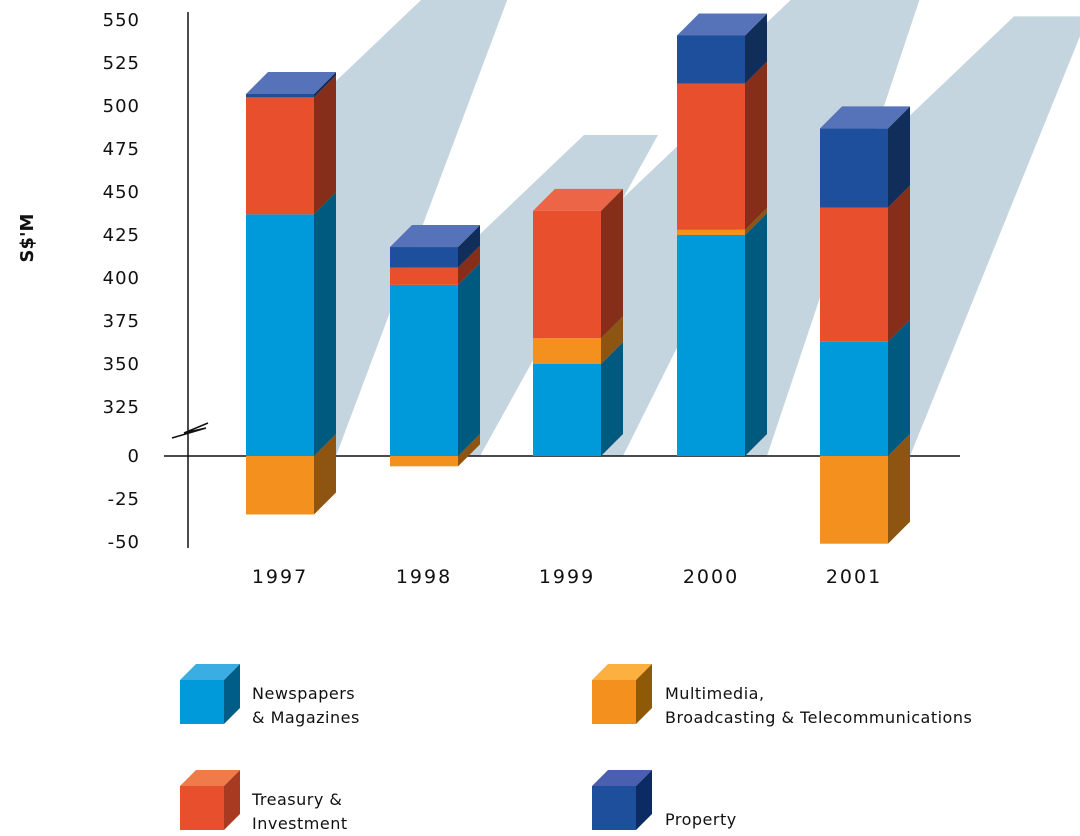 The height and width of the screenshot is (836, 1080). I want to click on legend-treasury-line2: Investment, so click(300, 823).